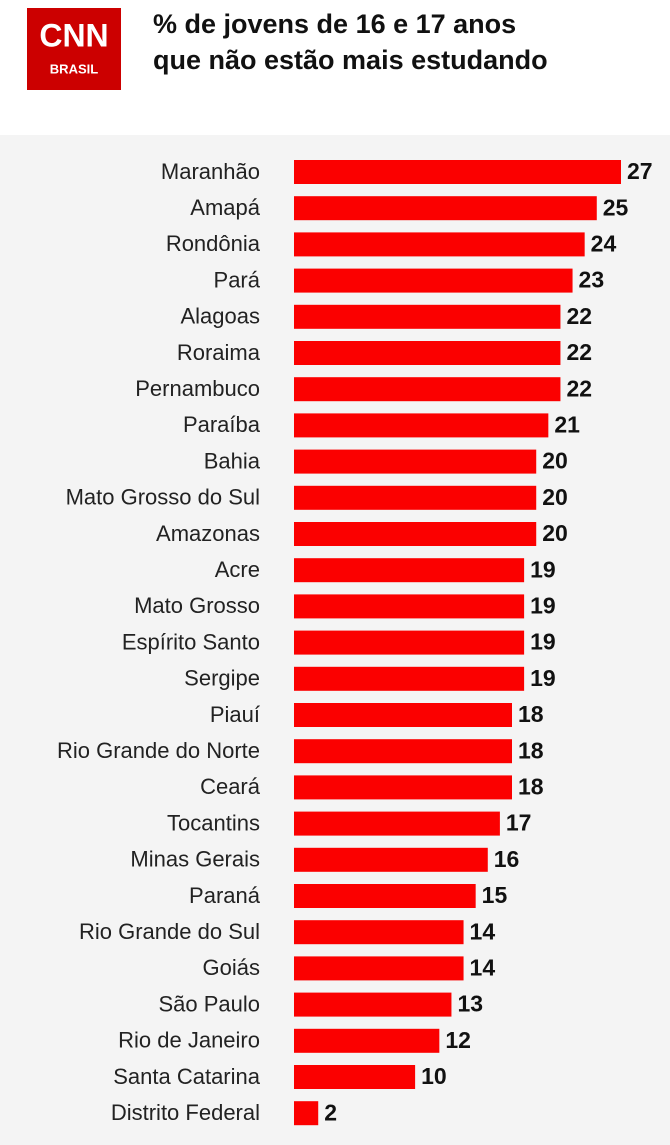 Image resolution: width=670 pixels, height=1145 pixels. I want to click on category-label: Amapá, so click(225, 207).